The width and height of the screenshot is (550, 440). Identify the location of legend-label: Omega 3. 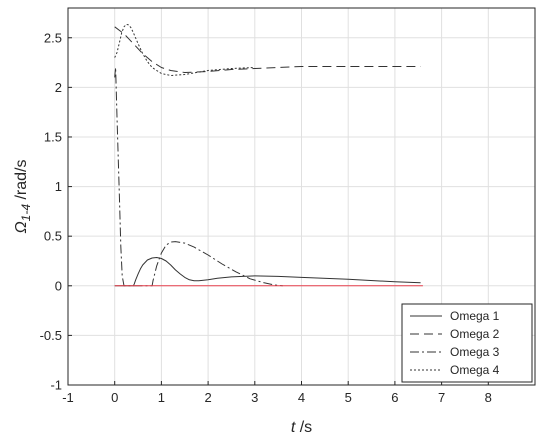
(475, 352).